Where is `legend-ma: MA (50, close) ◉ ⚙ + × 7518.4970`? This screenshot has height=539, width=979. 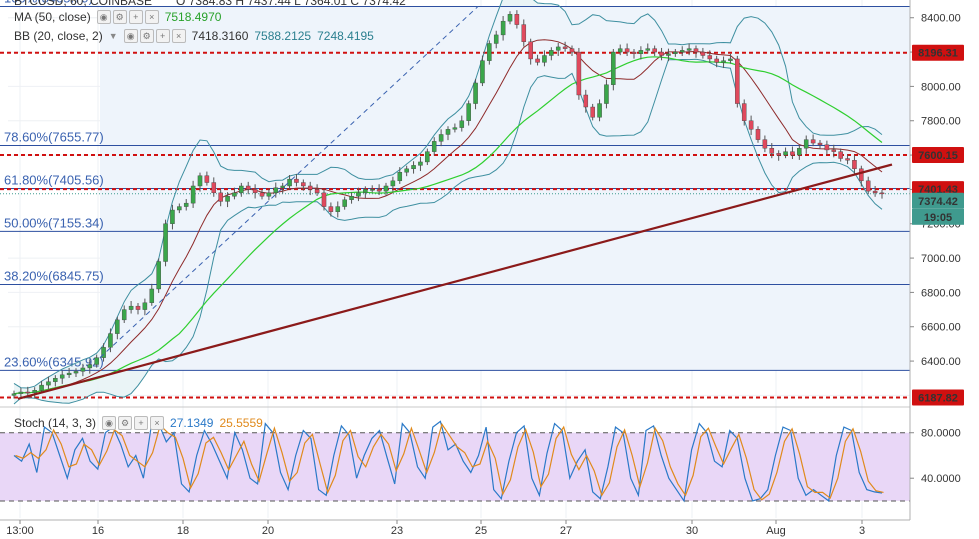 legend-ma: MA (50, close) ◉ ⚙ + × 7518.4970 is located at coordinates (117, 17).